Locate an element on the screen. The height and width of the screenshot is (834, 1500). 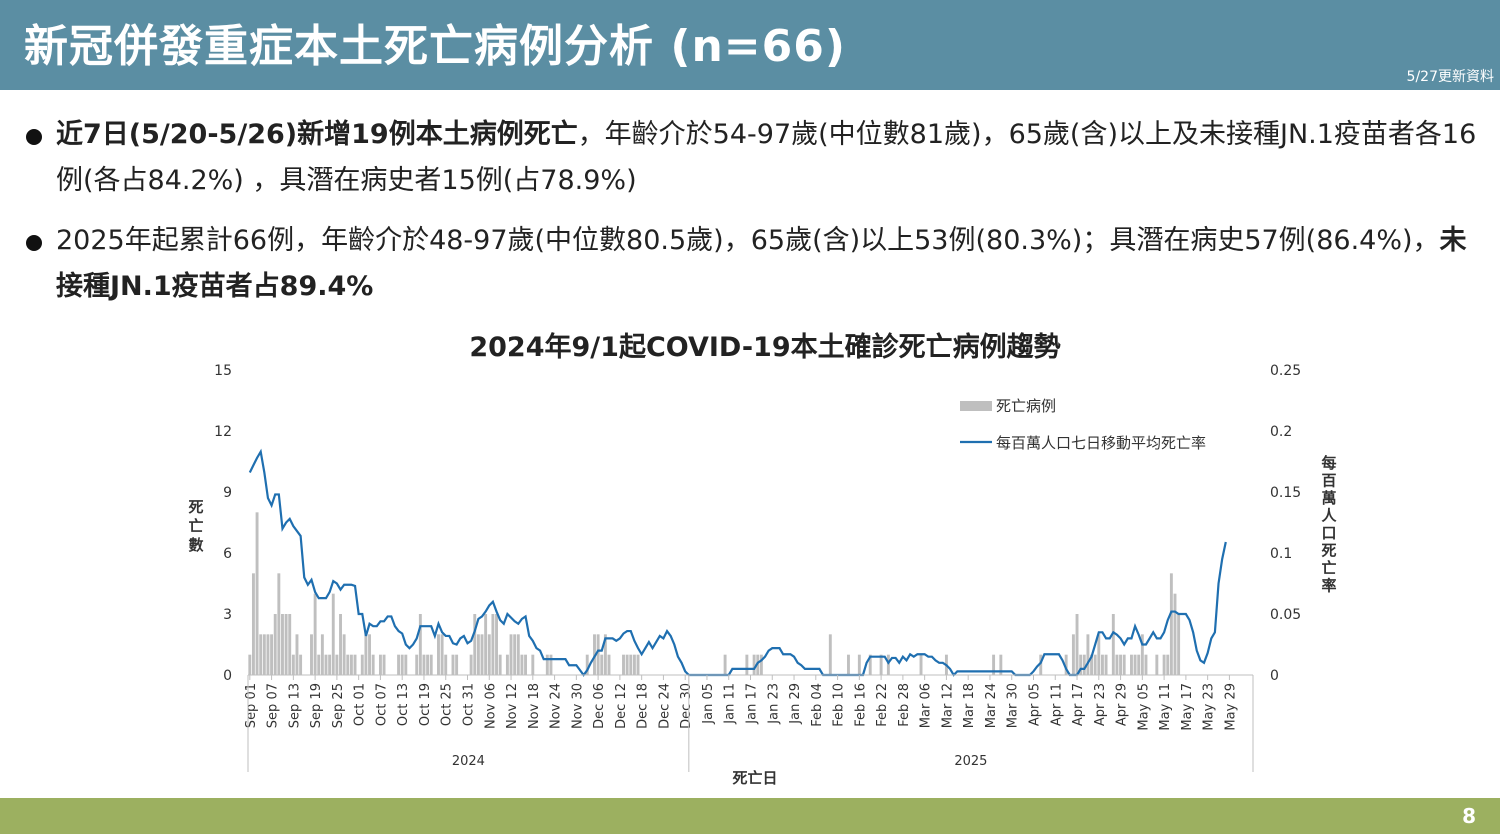
x-tick-label: Mar 06 is located at coordinates (926, 705).